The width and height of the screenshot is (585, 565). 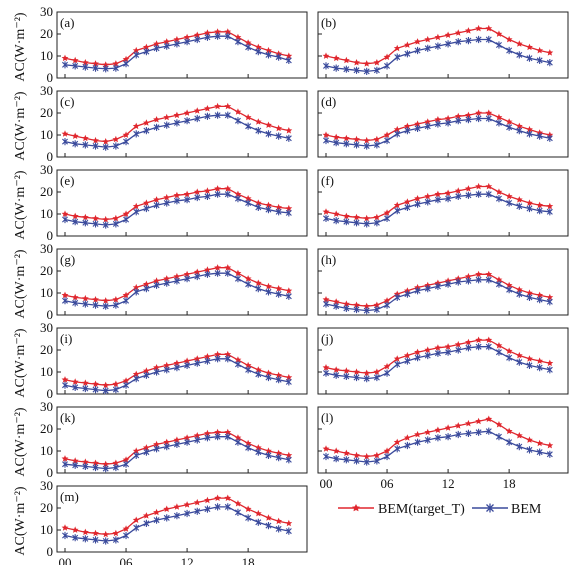 I want to click on y-tick-label: 20, so click(x=46, y=428).